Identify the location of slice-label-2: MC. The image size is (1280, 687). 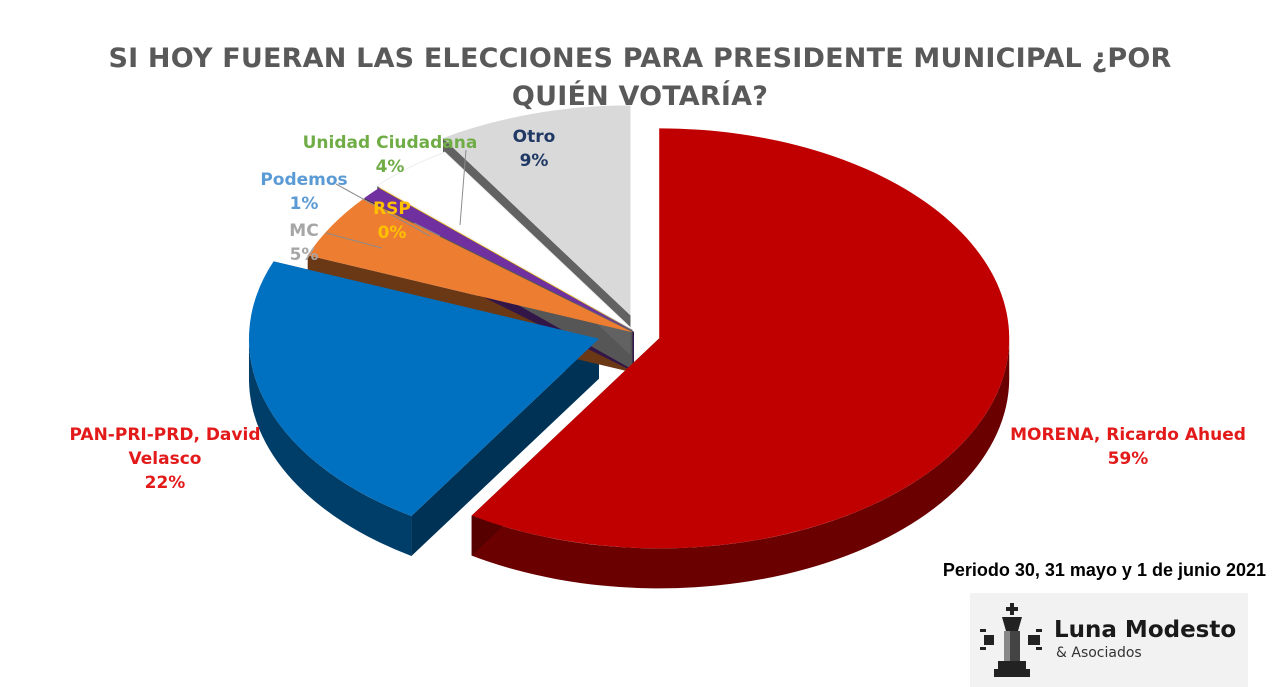
(303, 231).